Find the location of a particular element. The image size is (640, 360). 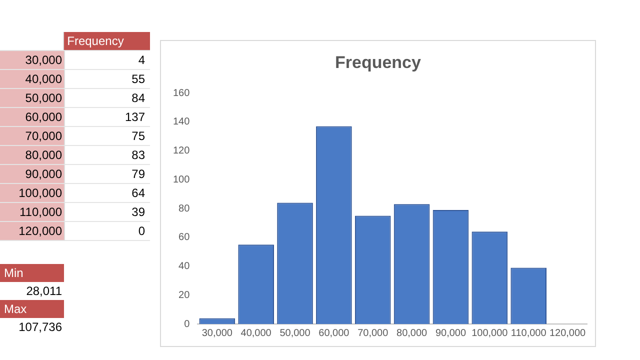

text: 137 is located at coordinates (135, 117).